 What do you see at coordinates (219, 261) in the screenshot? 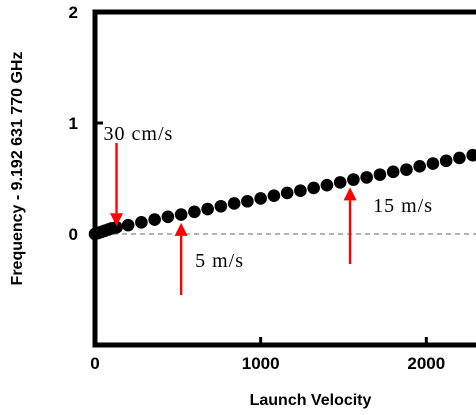
I see `annotation-label-5m: 5 m/s` at bounding box center [219, 261].